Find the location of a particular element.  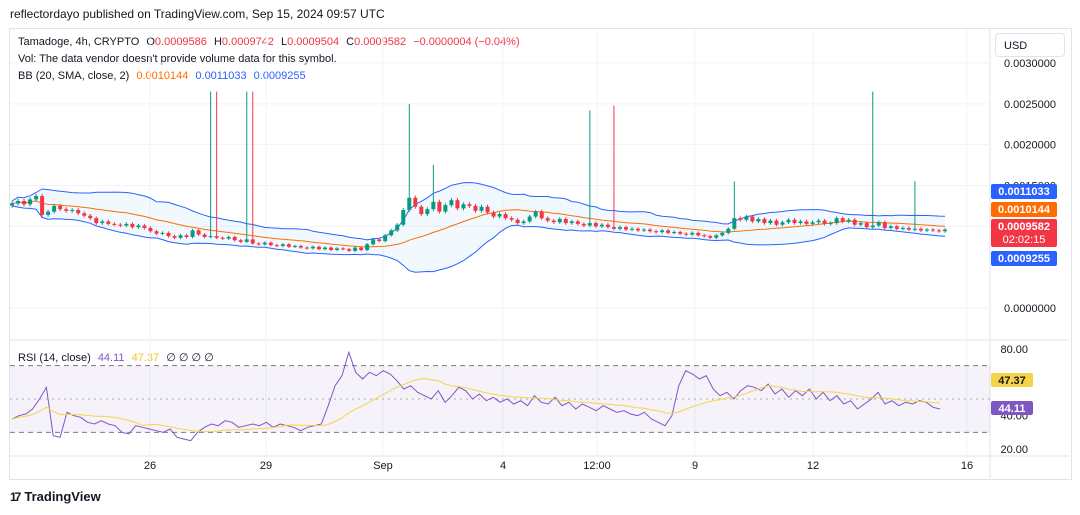

rsi-tick-label: 20.00 is located at coordinates (1014, 450).